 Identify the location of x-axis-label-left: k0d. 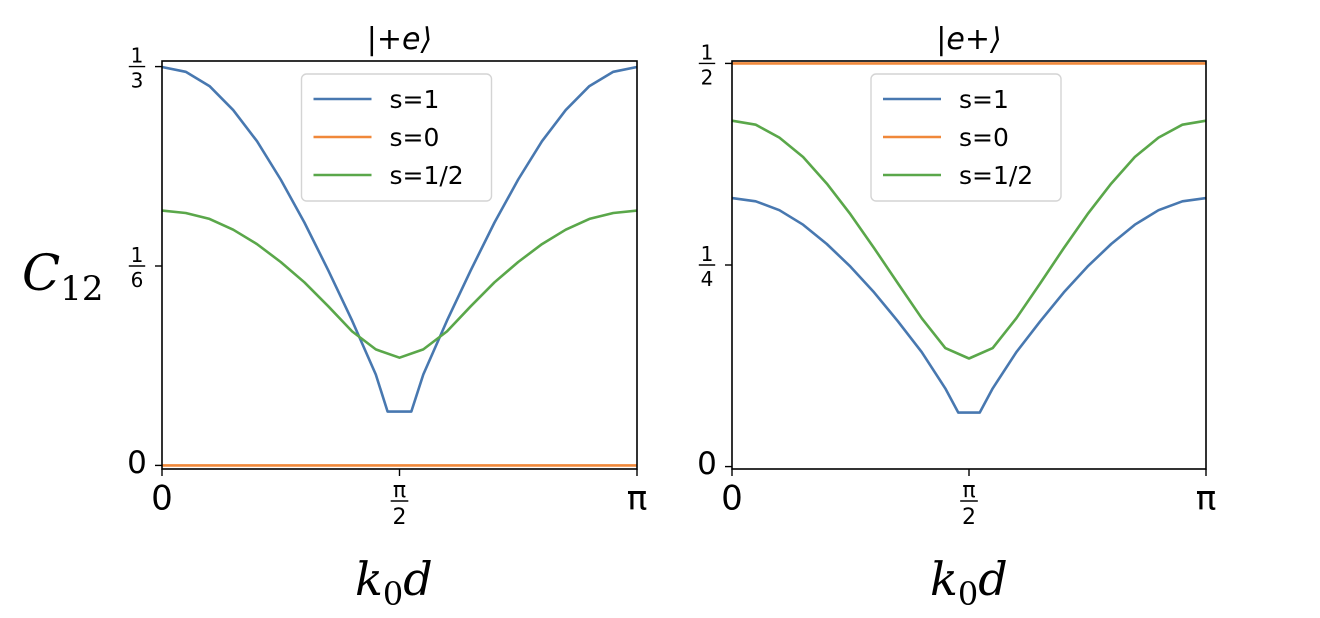
(394, 582).